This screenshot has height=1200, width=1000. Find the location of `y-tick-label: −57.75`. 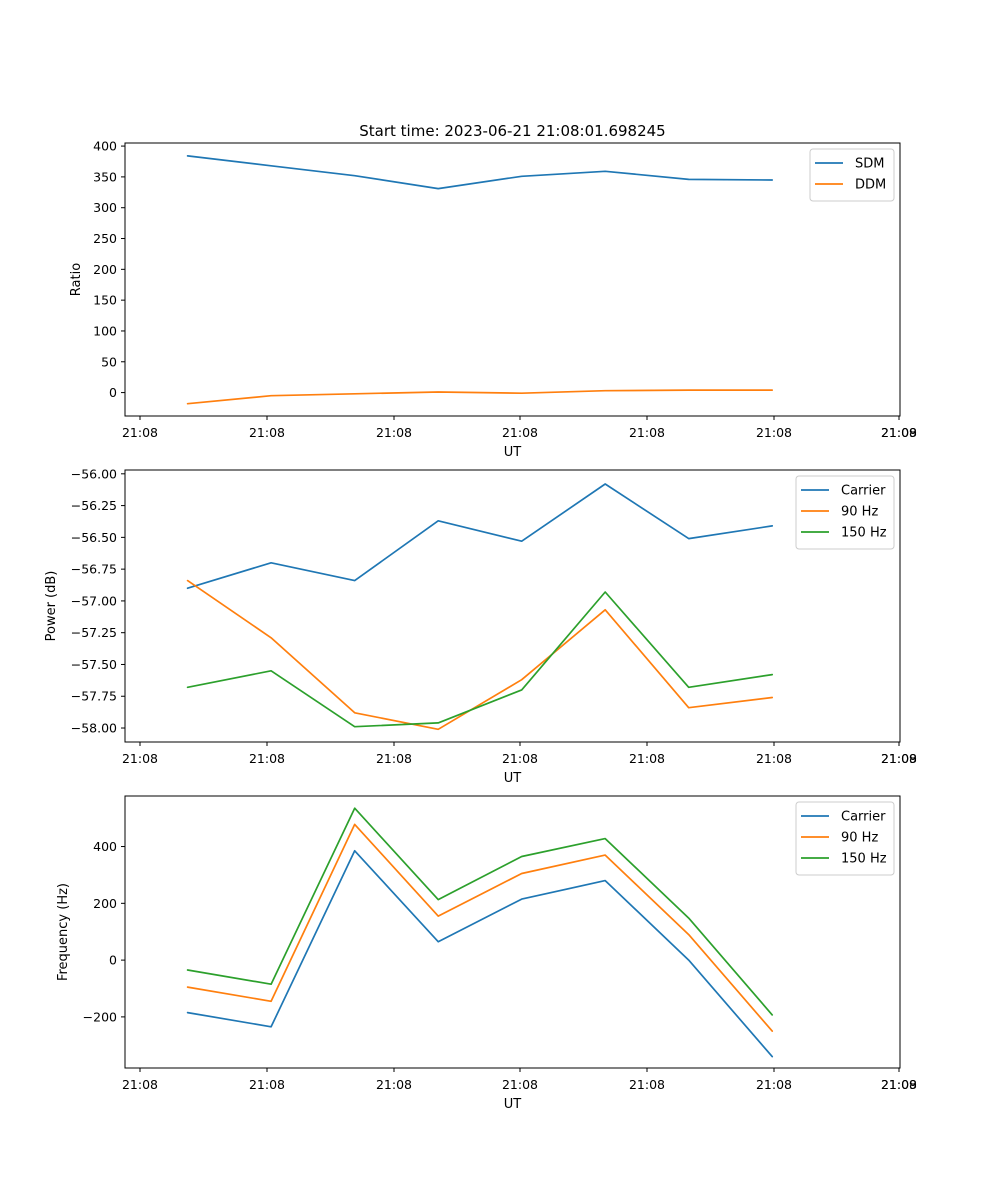

y-tick-label: −57.75 is located at coordinates (94, 696).